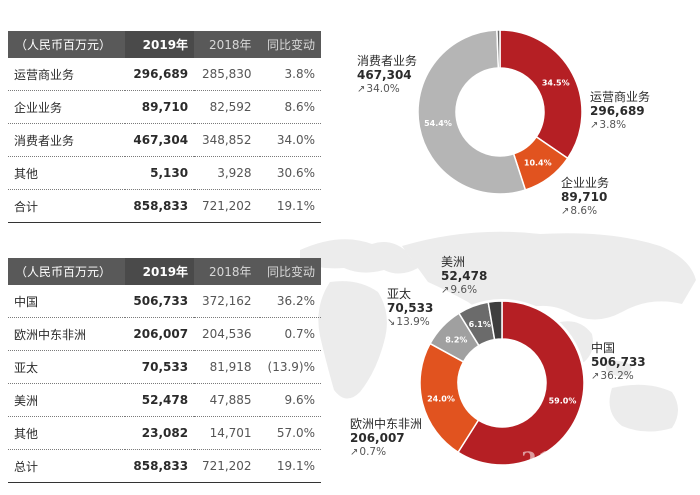  I want to click on callout-growth: ↗9.6%, so click(459, 290).